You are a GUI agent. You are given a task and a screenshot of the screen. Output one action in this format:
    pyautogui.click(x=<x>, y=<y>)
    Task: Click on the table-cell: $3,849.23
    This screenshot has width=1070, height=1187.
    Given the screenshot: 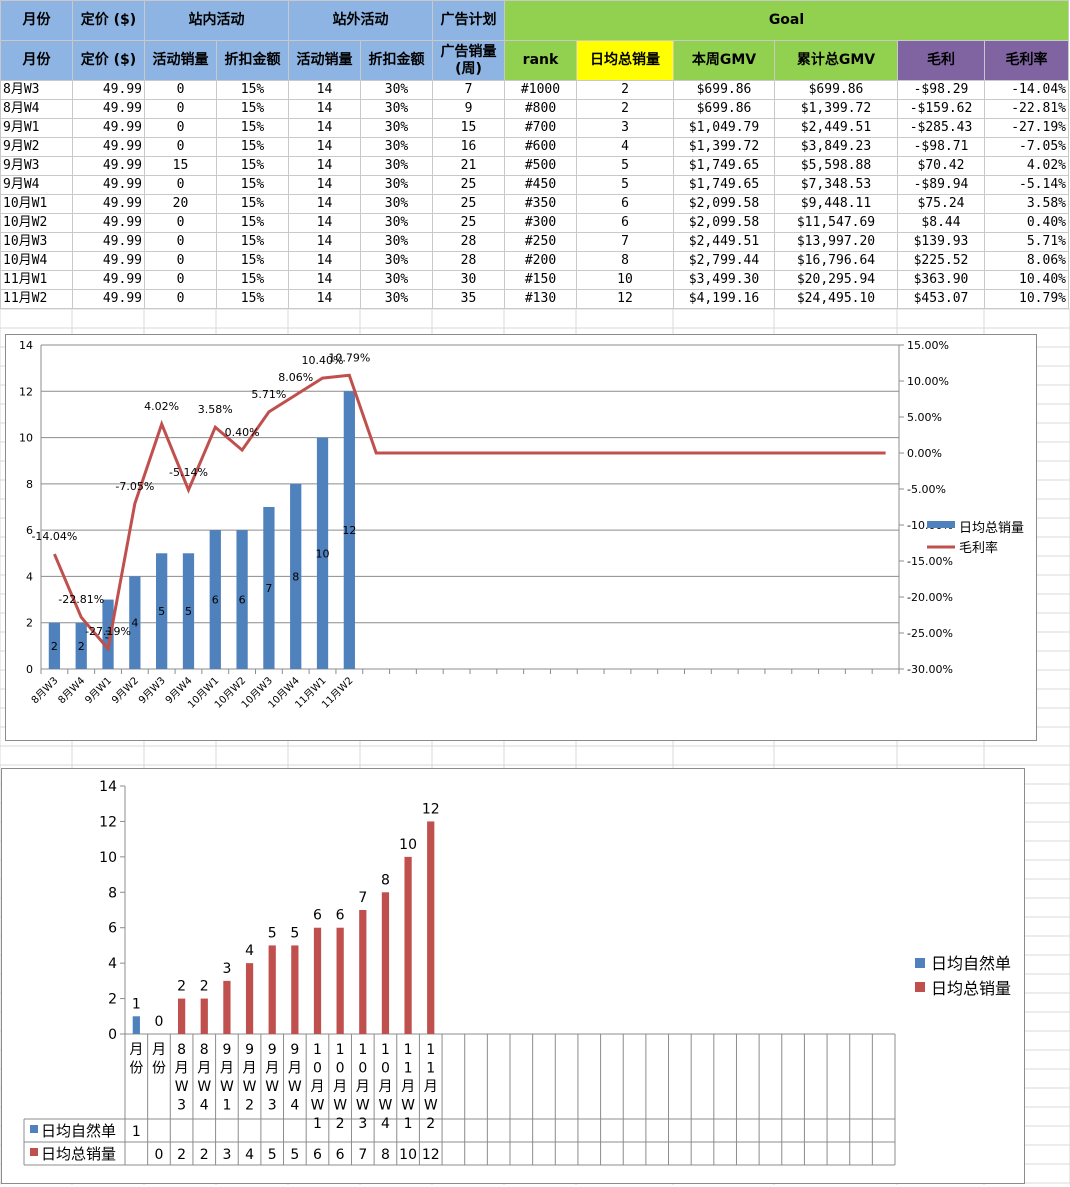 What is the action you would take?
    pyautogui.click(x=836, y=147)
    